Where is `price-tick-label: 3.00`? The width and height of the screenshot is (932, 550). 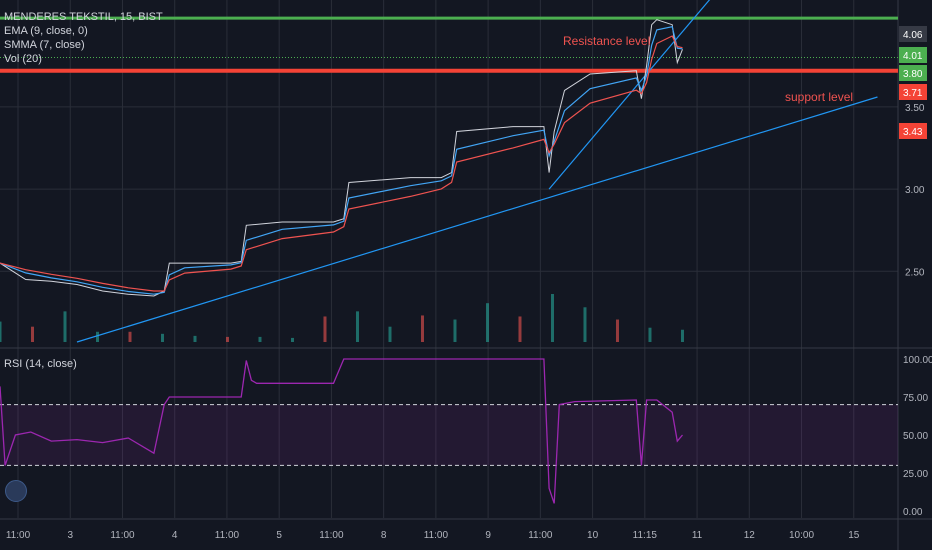
price-tick-label: 3.00 is located at coordinates (915, 190).